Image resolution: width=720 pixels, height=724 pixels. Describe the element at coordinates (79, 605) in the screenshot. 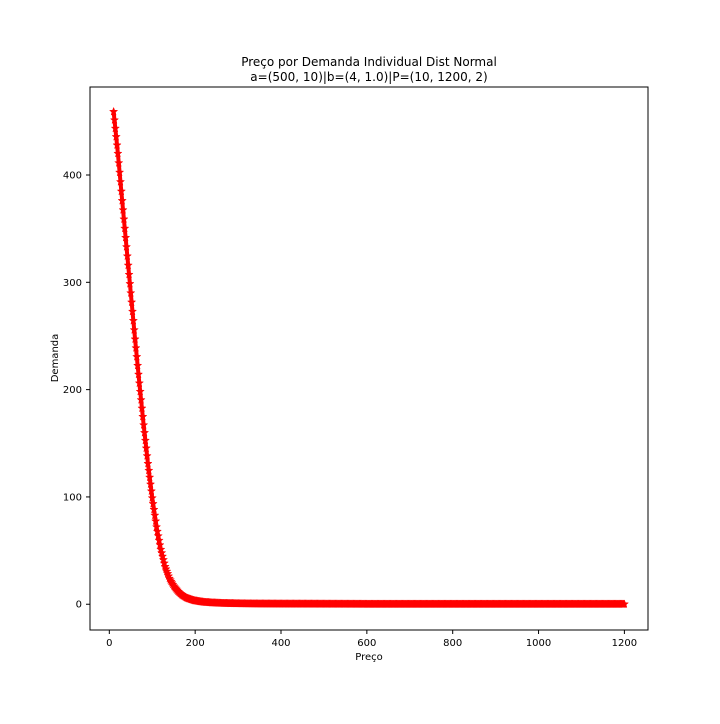

I see `y-tick-label: 0` at that location.